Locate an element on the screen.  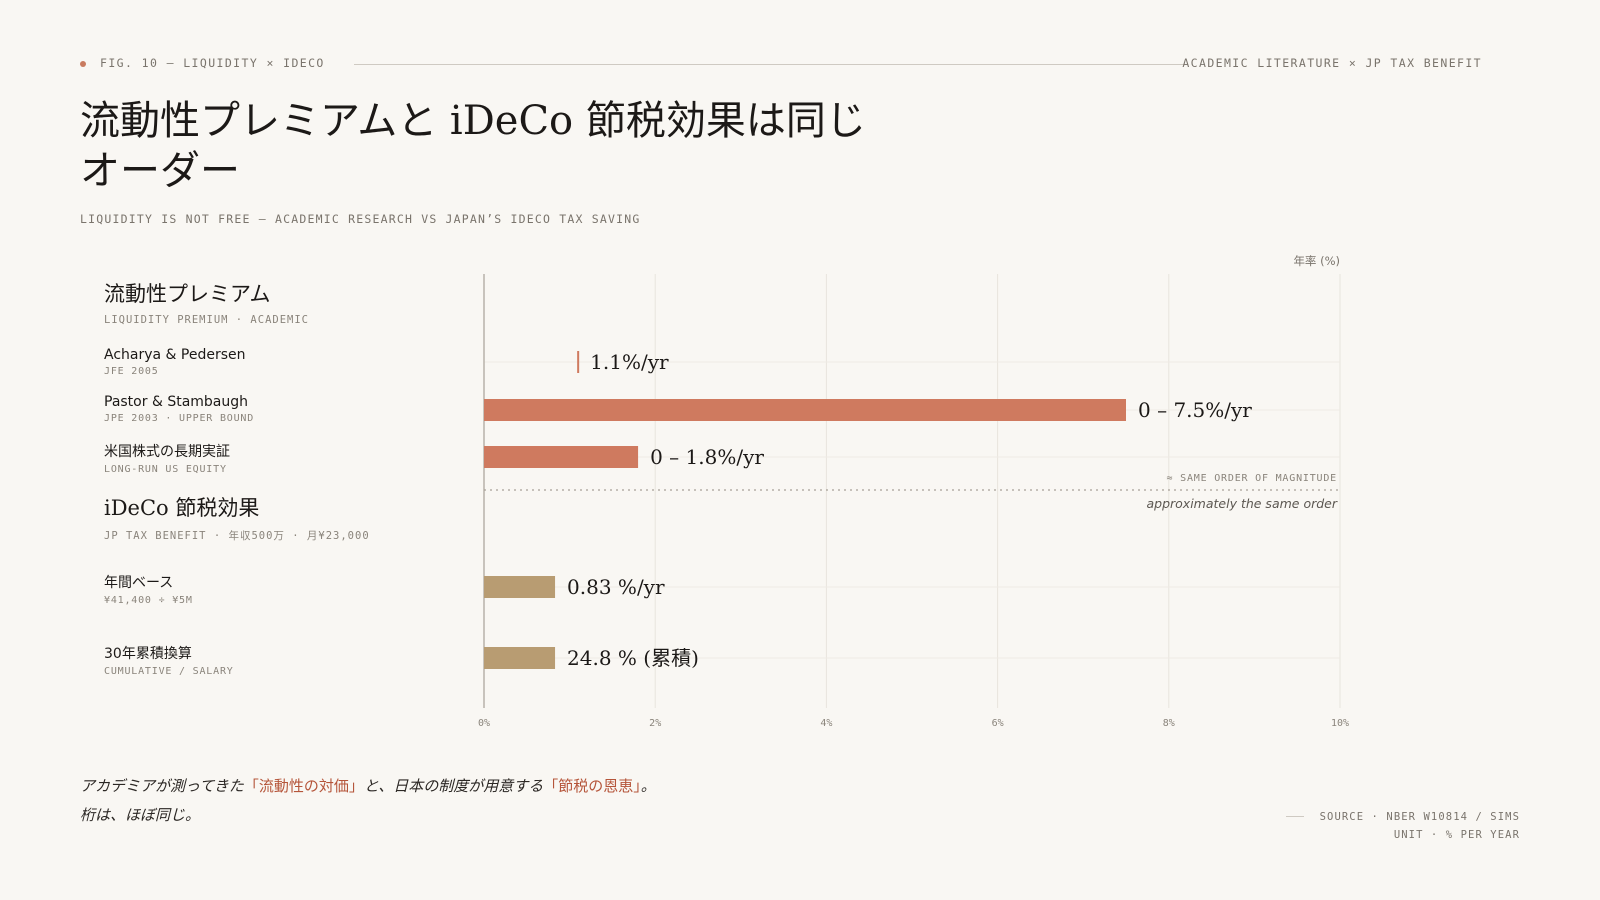
data-label: 0 – 1.8%/yr is located at coordinates (707, 457).